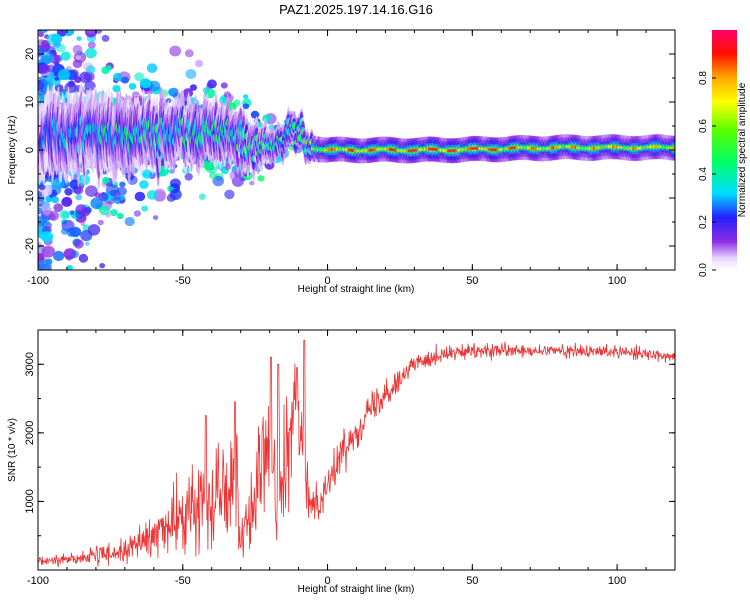 Image resolution: width=750 pixels, height=600 pixels. Describe the element at coordinates (30, 150) in the screenshot. I see `y-tick-label: 0` at that location.